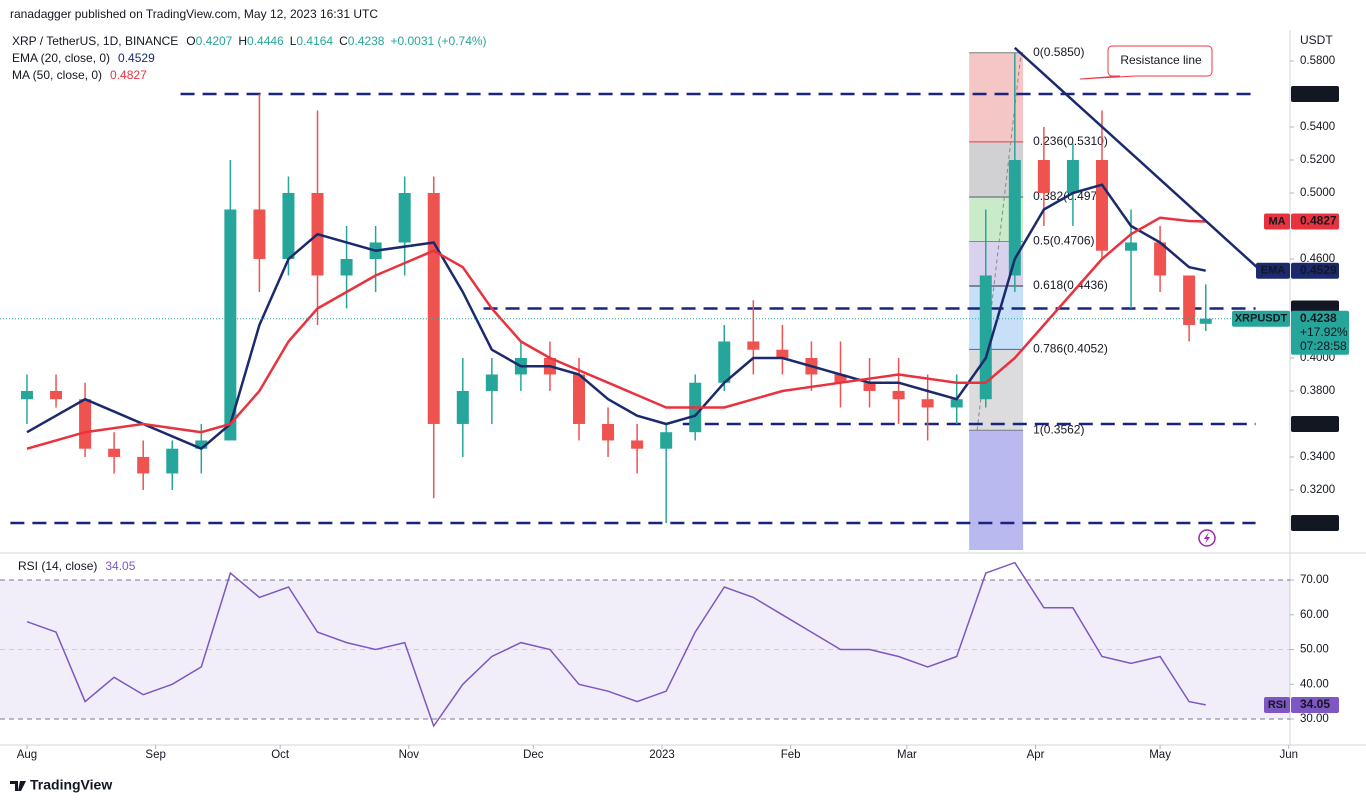  I want to click on x-tick-label: Feb, so click(791, 755).